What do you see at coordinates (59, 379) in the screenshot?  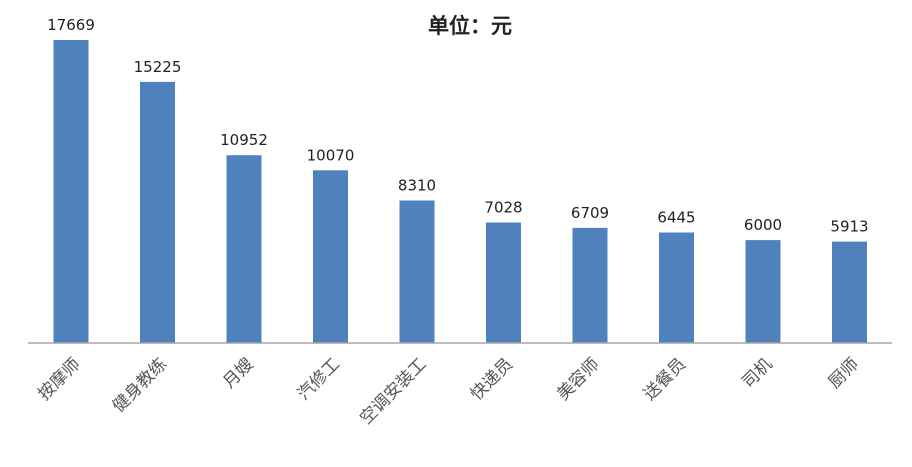 I see `category-label-1: 按摩师` at bounding box center [59, 379].